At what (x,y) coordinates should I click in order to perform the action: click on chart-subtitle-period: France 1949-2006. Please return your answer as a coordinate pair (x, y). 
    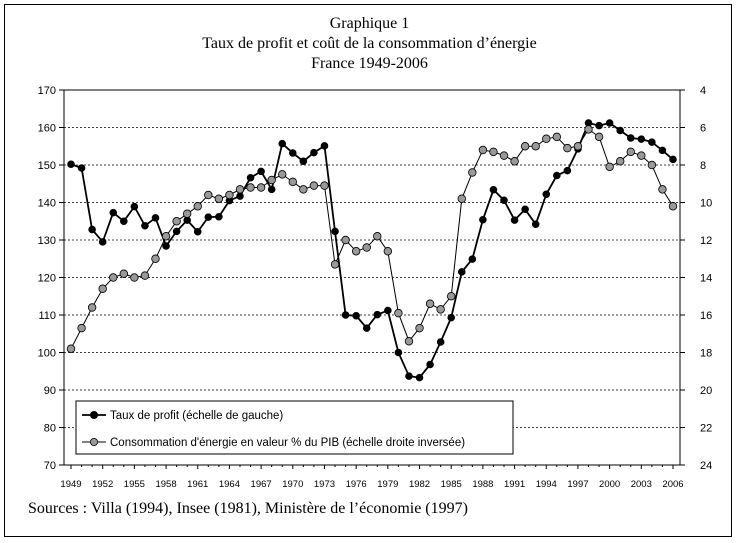
    Looking at the image, I should click on (369, 63).